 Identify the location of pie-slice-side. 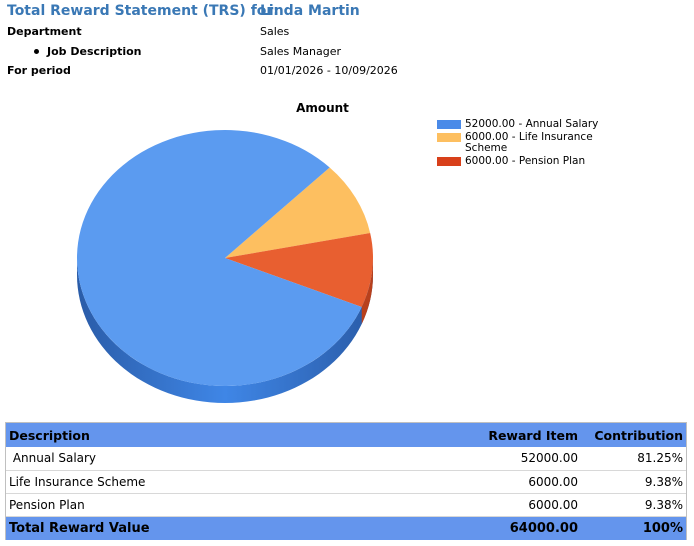
(367, 291).